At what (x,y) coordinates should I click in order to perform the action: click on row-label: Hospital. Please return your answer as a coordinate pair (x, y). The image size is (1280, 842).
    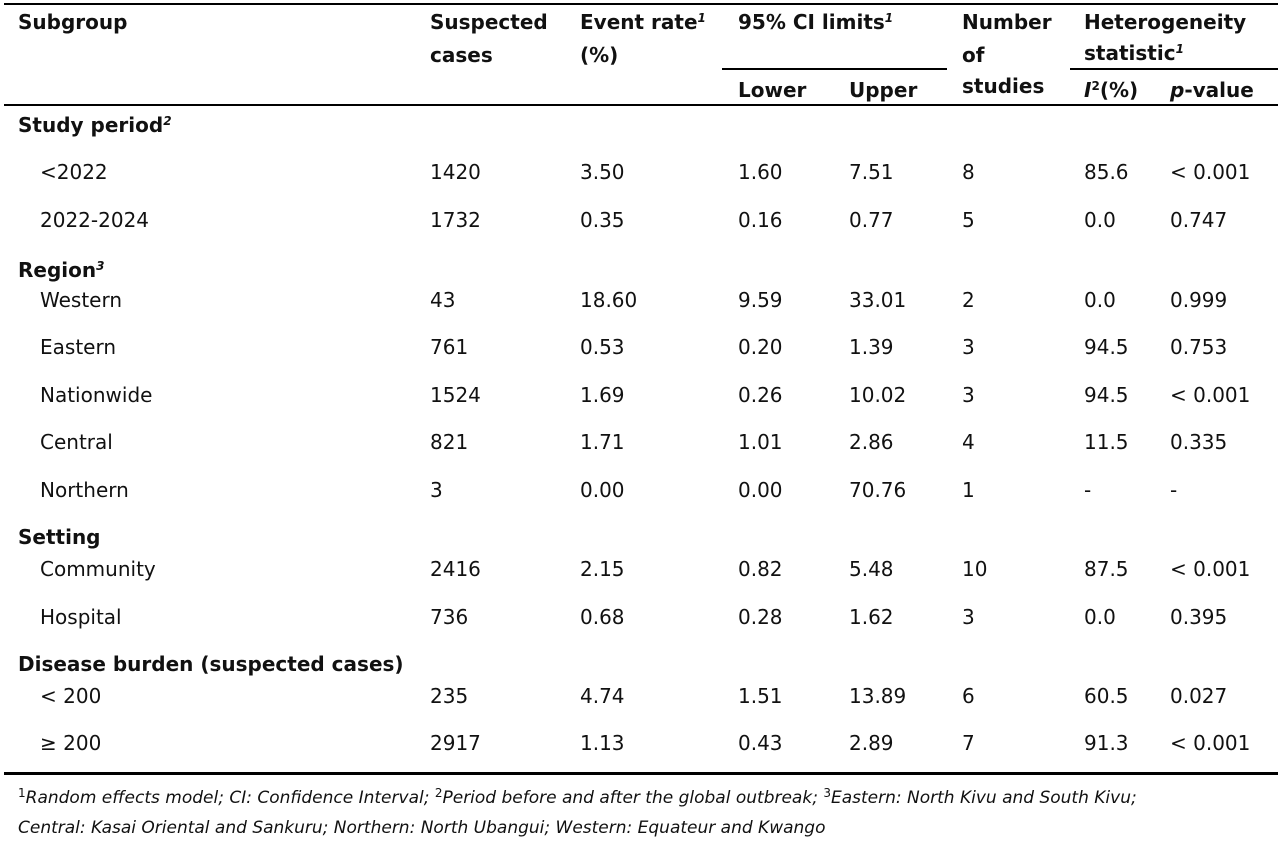
    Looking at the image, I should click on (81, 617).